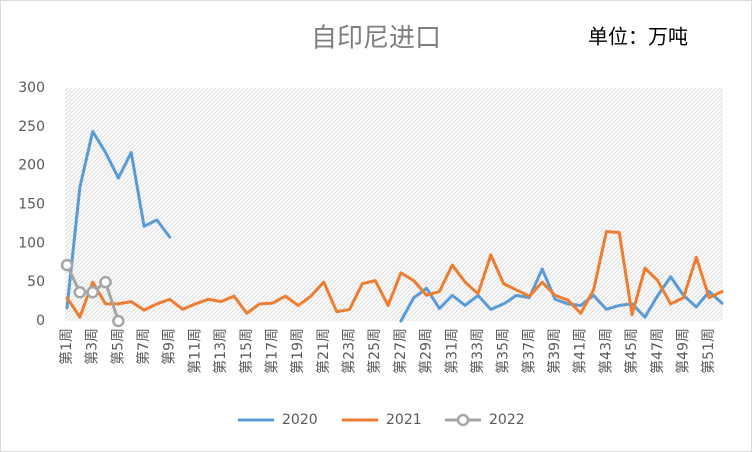 This screenshot has height=452, width=752. Describe the element at coordinates (708, 351) in the screenshot. I see `x-tick-label: 第51周` at that location.